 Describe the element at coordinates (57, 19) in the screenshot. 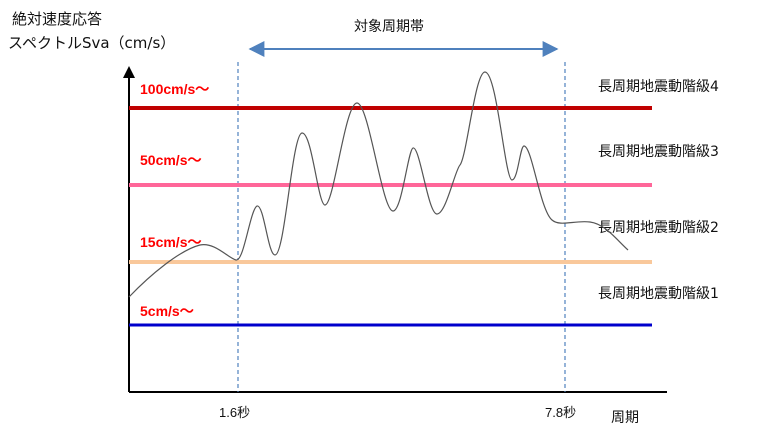

I see `y-axis-title-line1: 絶対速度応答` at that location.